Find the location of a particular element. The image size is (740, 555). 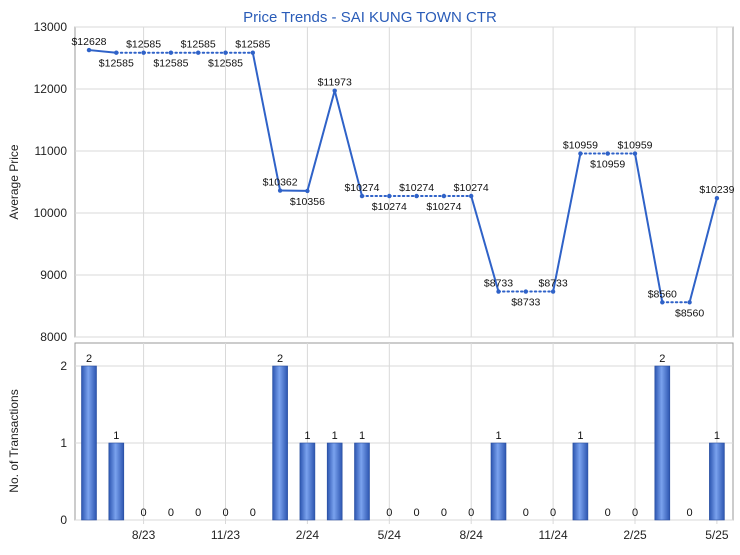

price-tick-label: 8000 is located at coordinates (53, 337).